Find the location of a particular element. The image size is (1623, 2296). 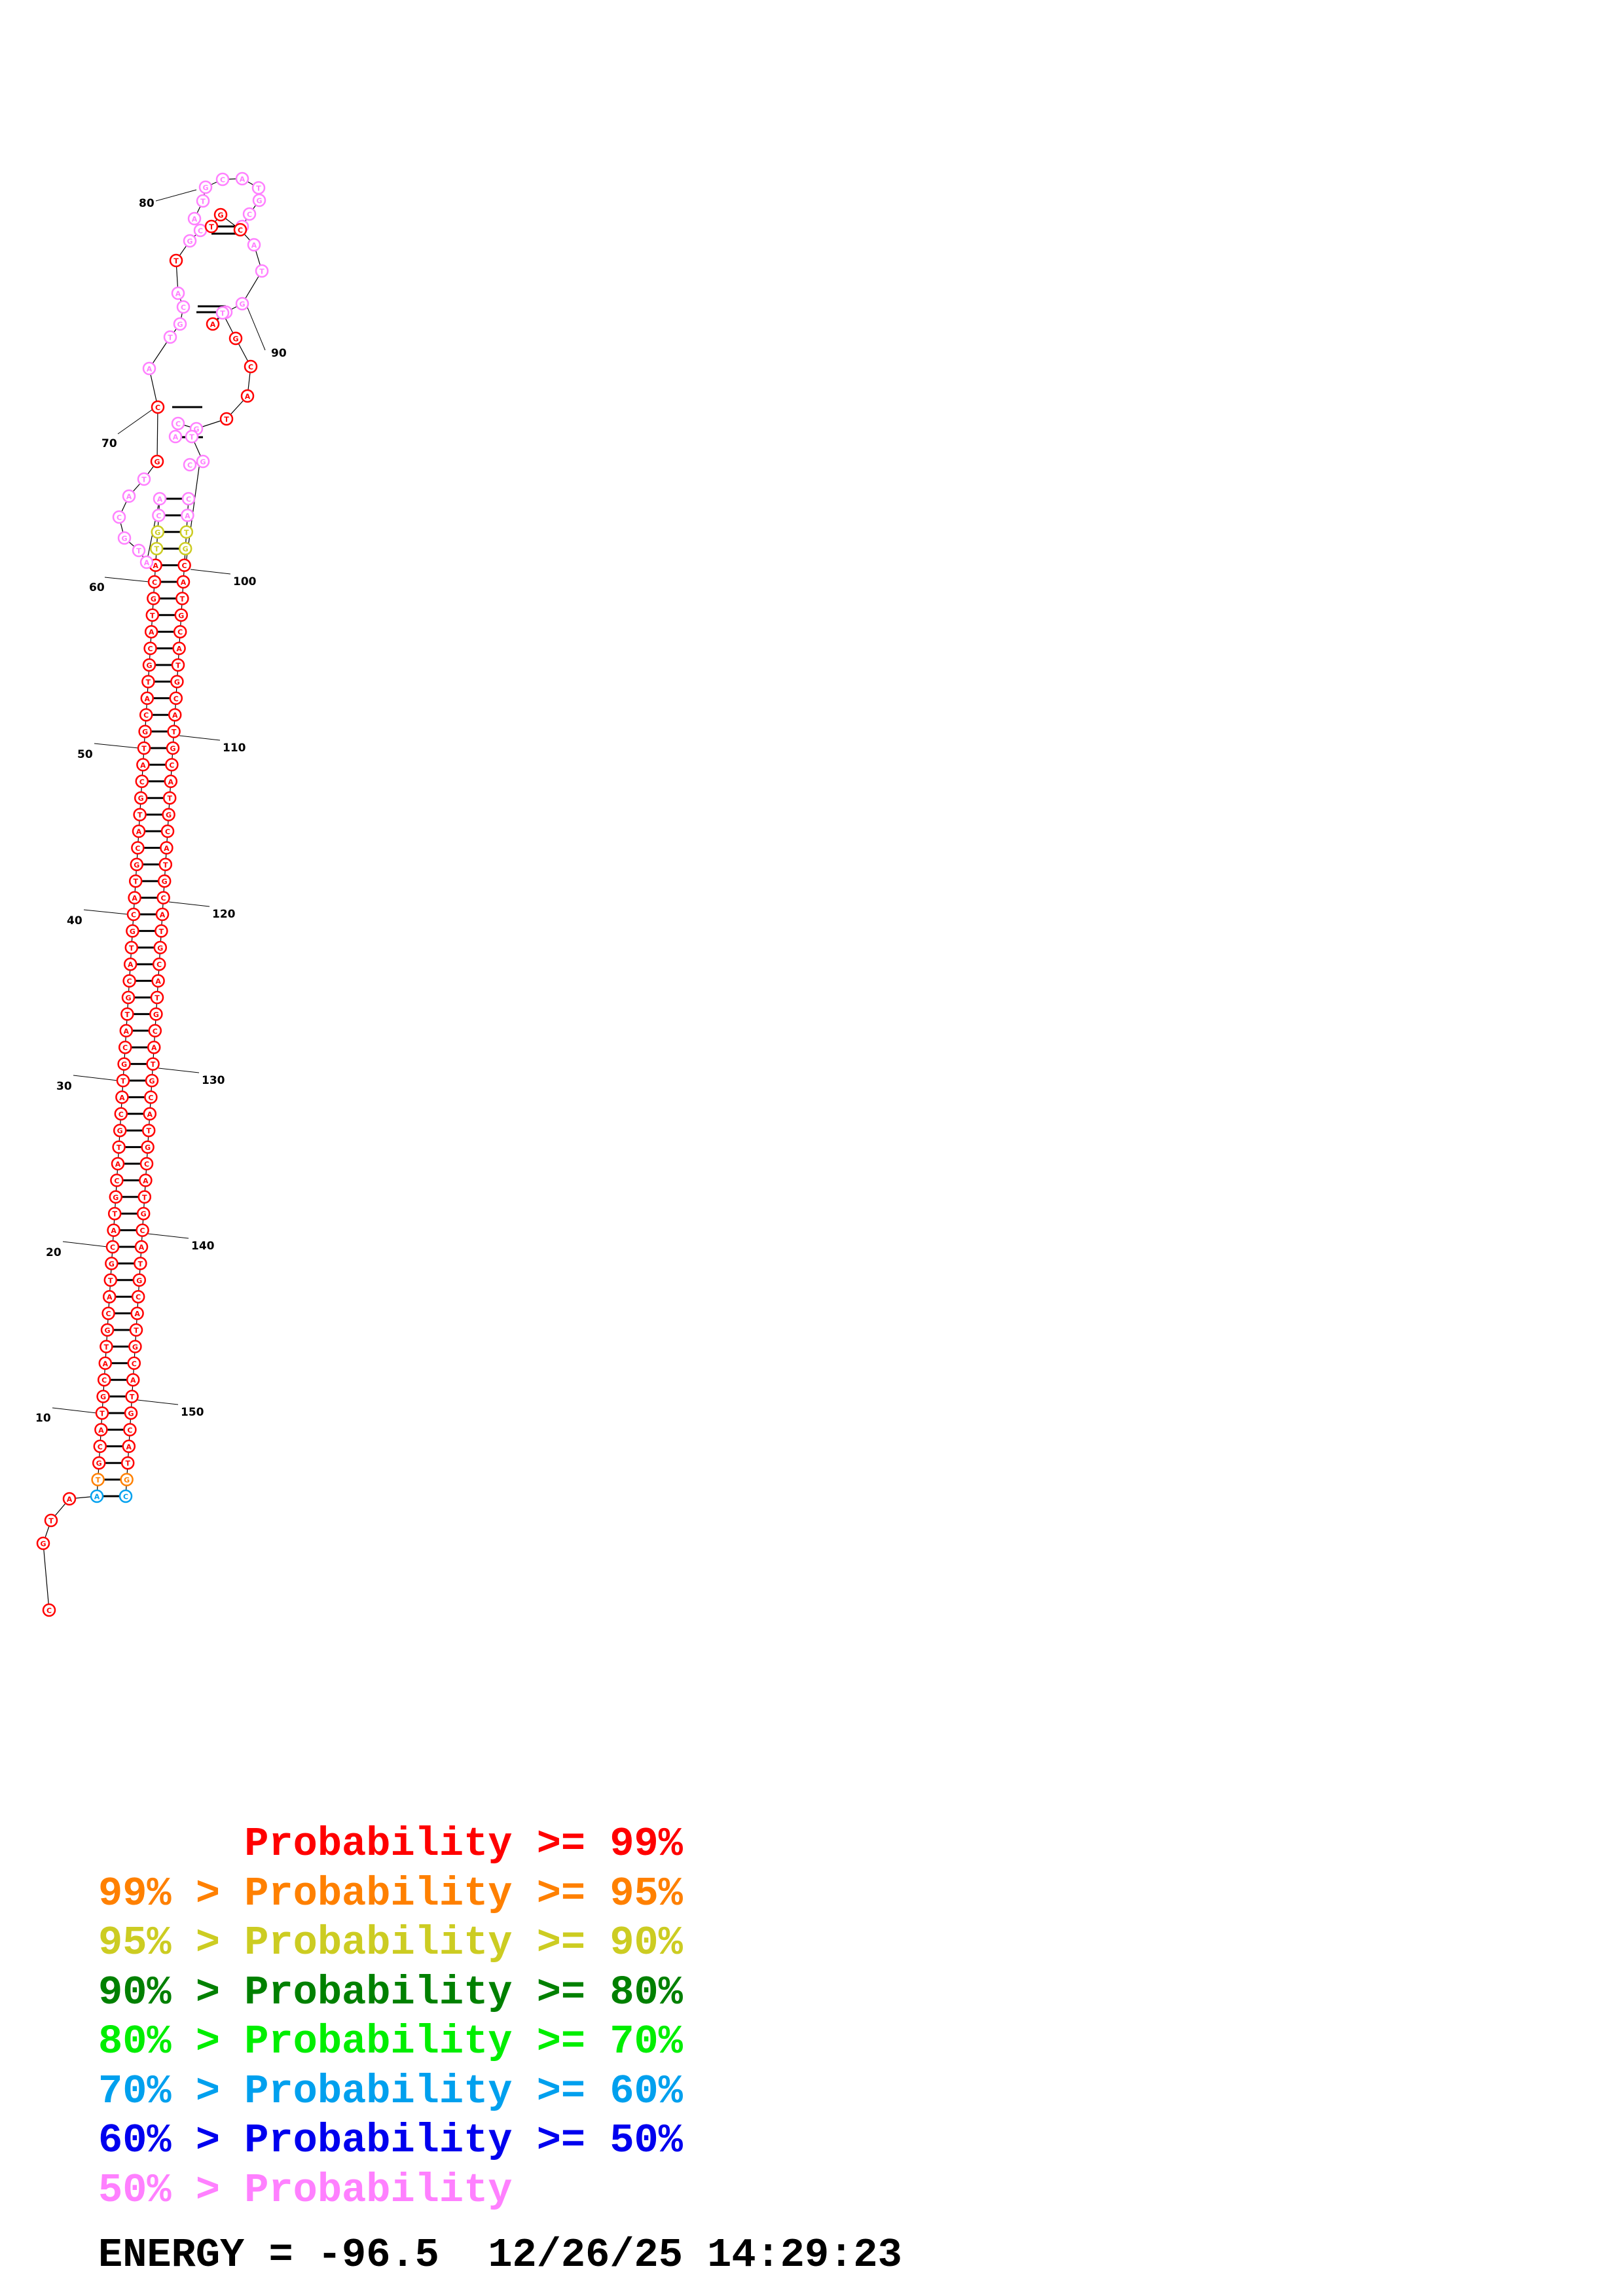

position-label: 140 is located at coordinates (203, 1246).